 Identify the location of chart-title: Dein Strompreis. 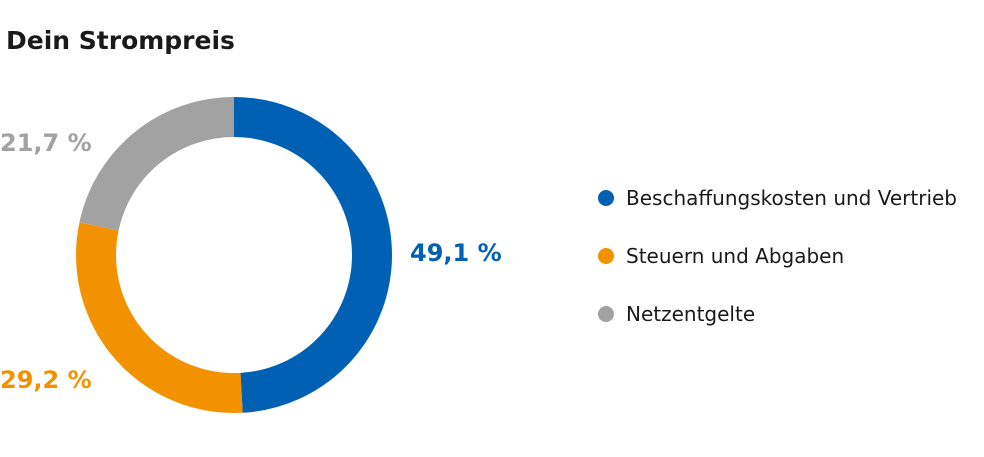
(120, 40).